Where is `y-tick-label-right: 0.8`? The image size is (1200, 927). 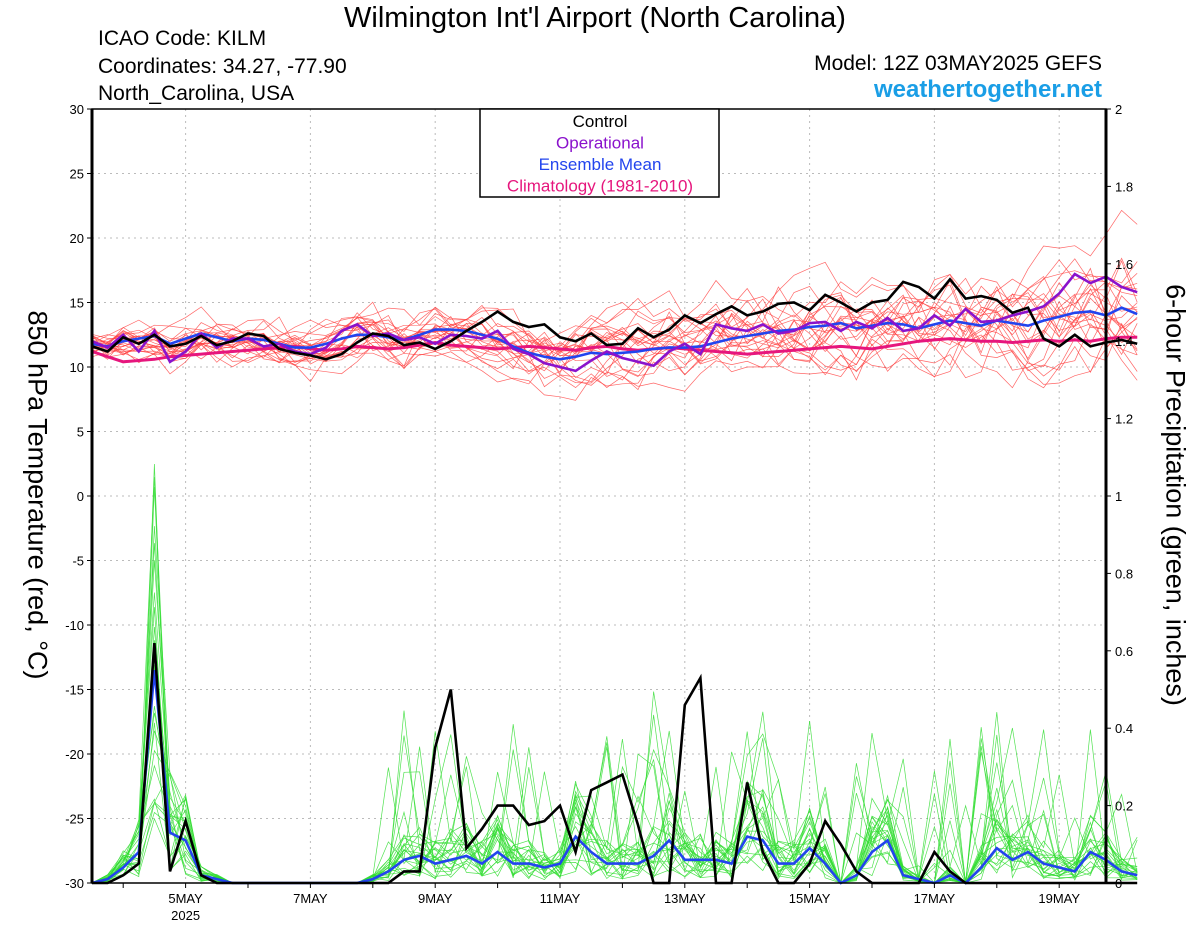 y-tick-label-right: 0.8 is located at coordinates (1124, 573).